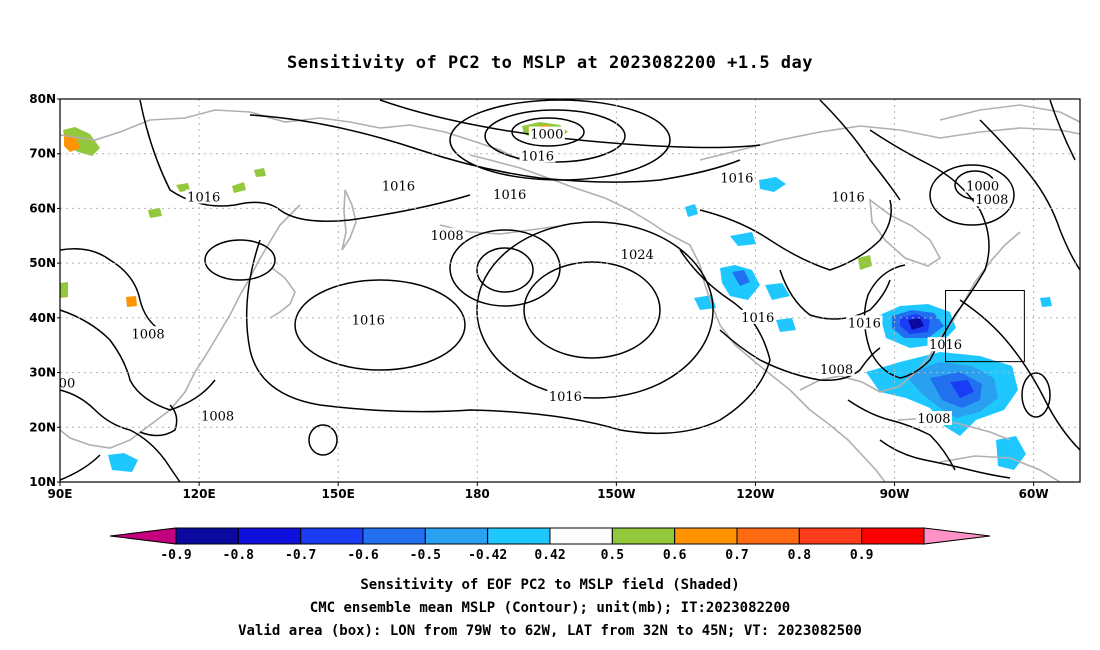 The image size is (1100, 650). I want to click on coastline-na-west, so click(727, 311).